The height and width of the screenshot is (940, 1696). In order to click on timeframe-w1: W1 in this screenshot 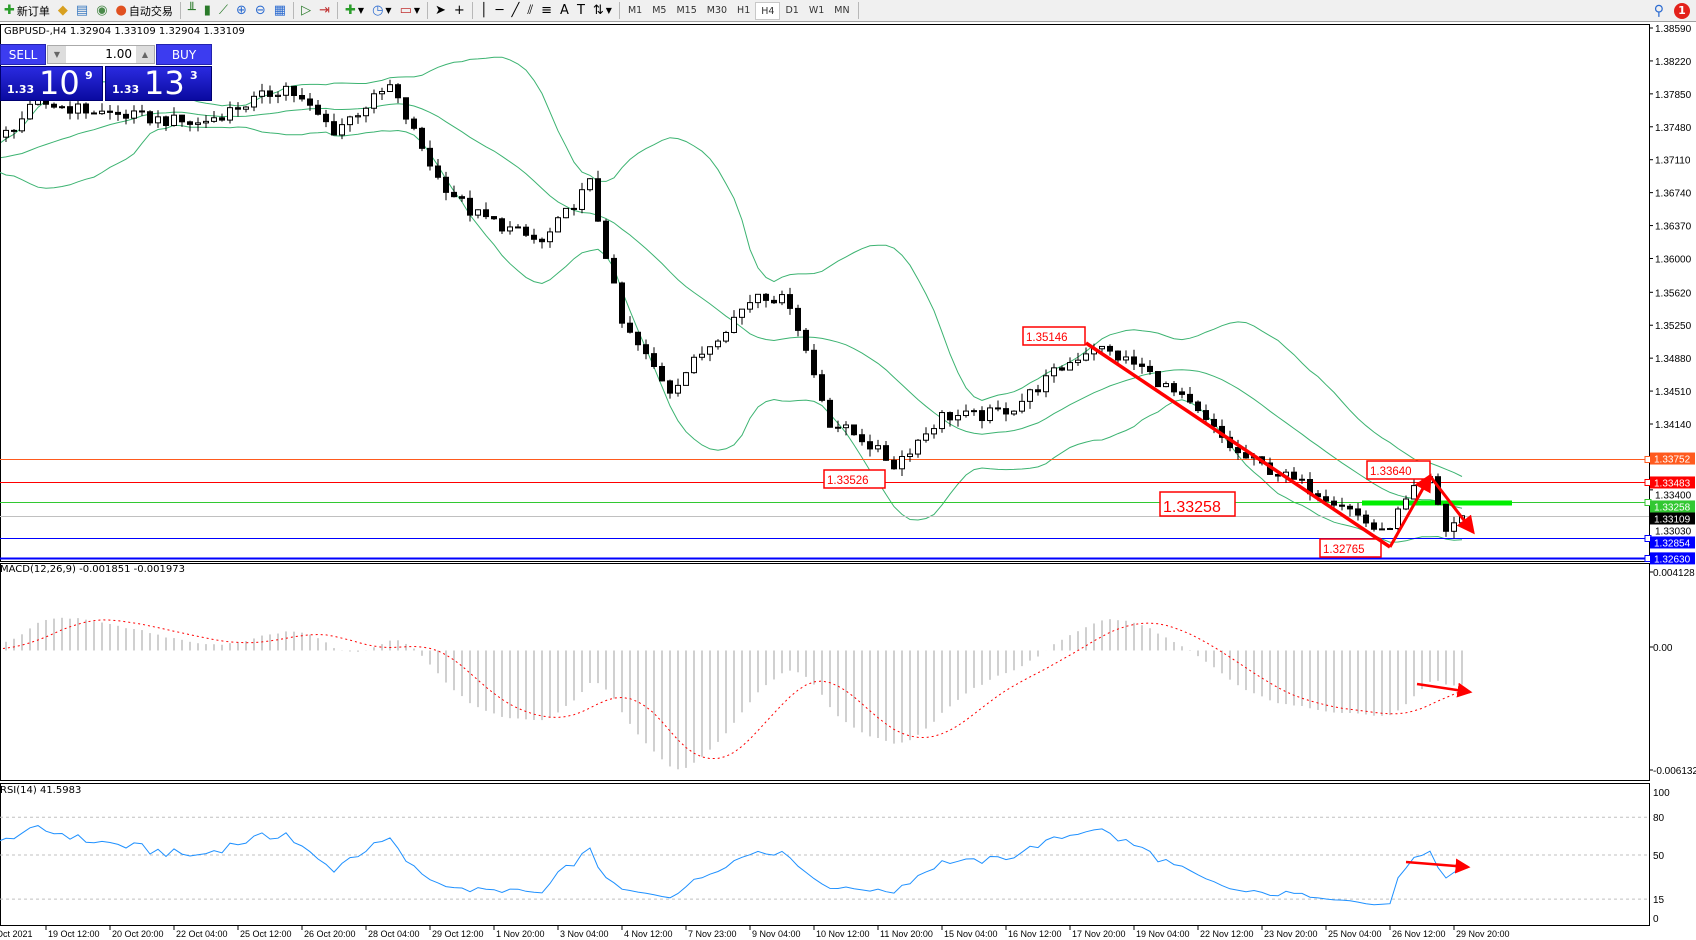, I will do `click(816, 10)`.